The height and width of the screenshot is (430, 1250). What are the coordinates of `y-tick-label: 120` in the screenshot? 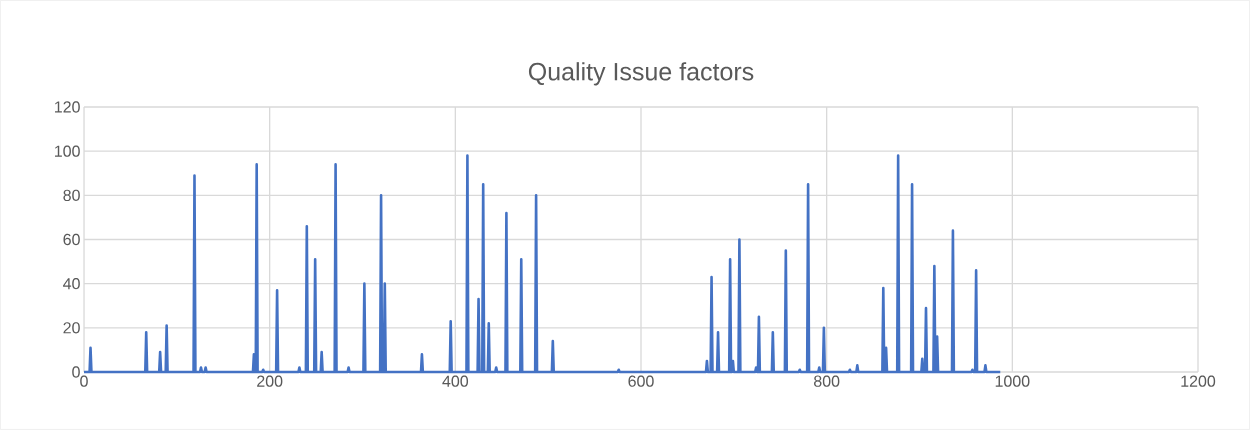 It's located at (67, 107).